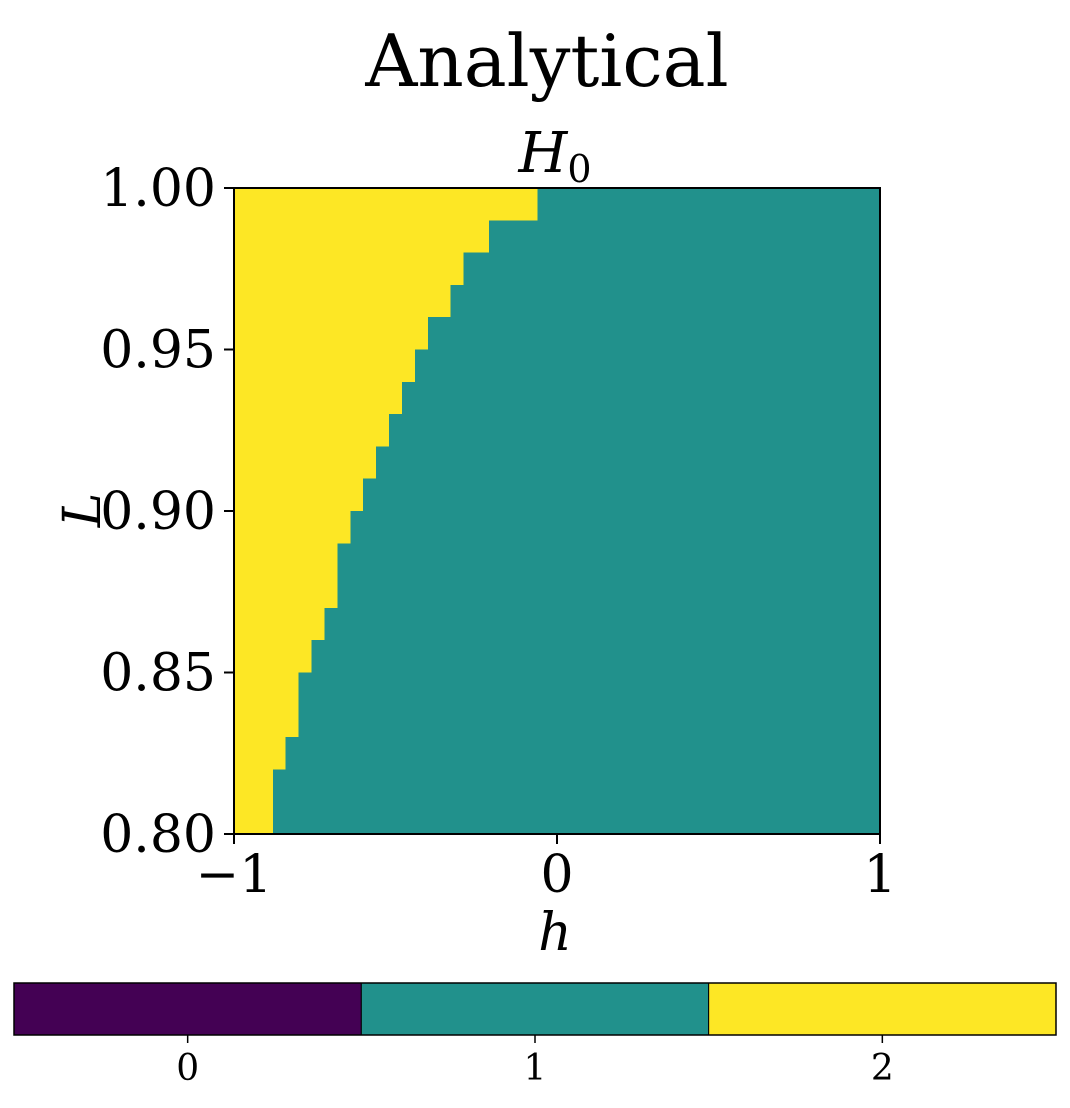 The width and height of the screenshot is (1070, 1108). What do you see at coordinates (158, 189) in the screenshot?
I see `y-tick-label: 1.00` at bounding box center [158, 189].